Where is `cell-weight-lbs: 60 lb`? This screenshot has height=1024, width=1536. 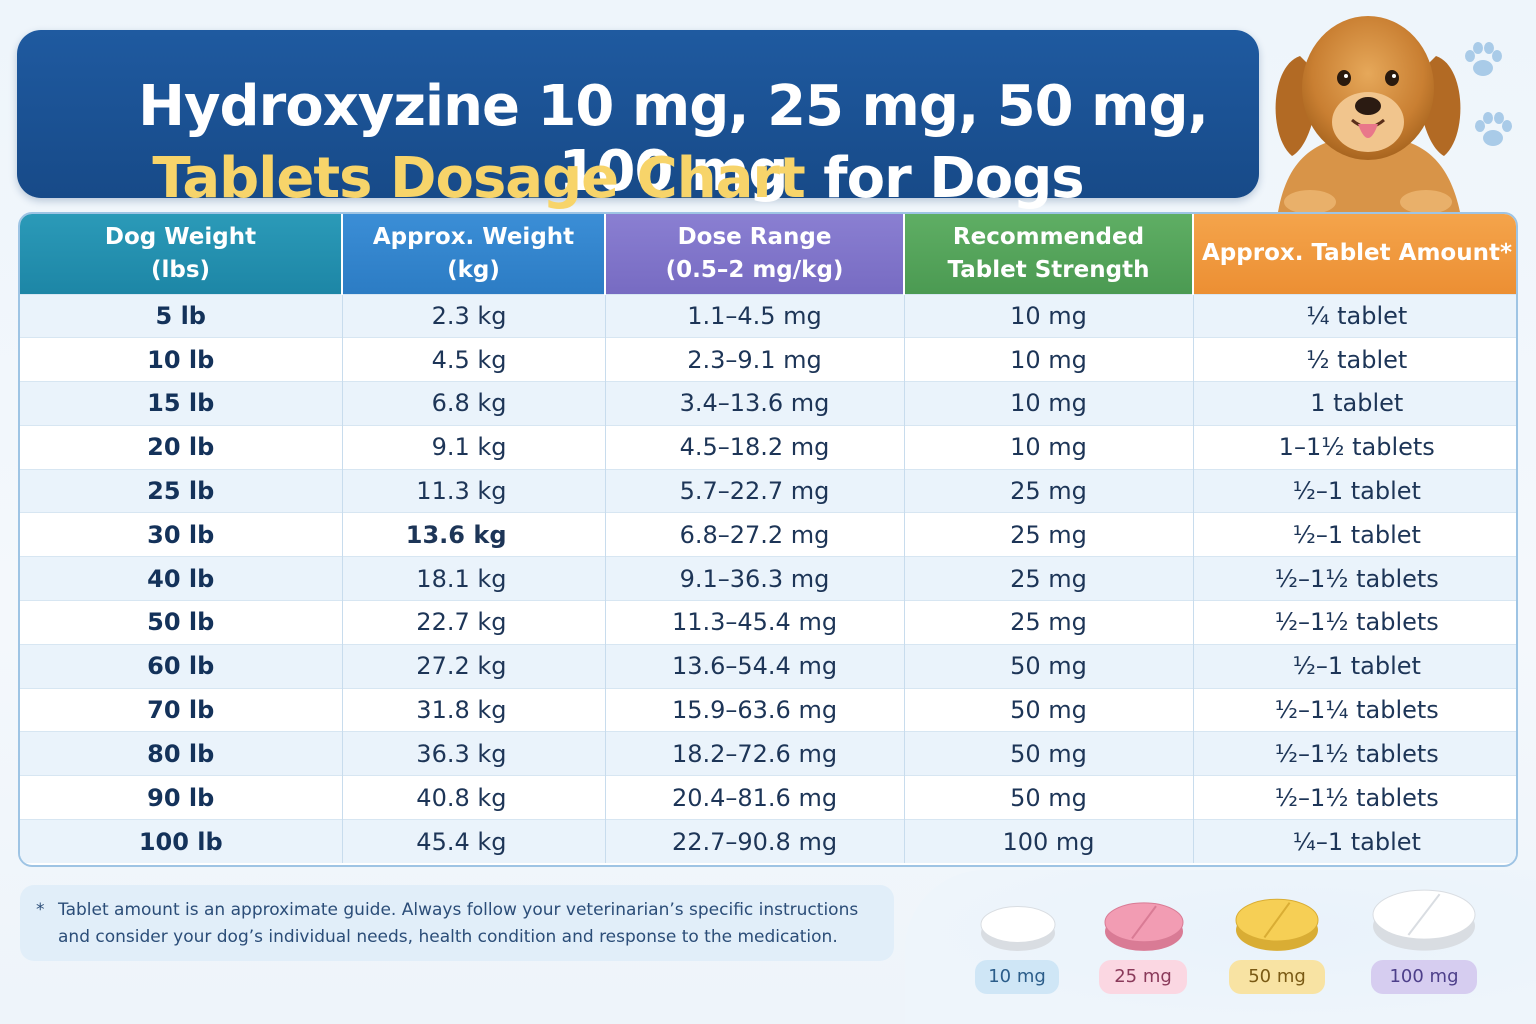
cell-weight-lbs: 60 lb is located at coordinates (181, 666).